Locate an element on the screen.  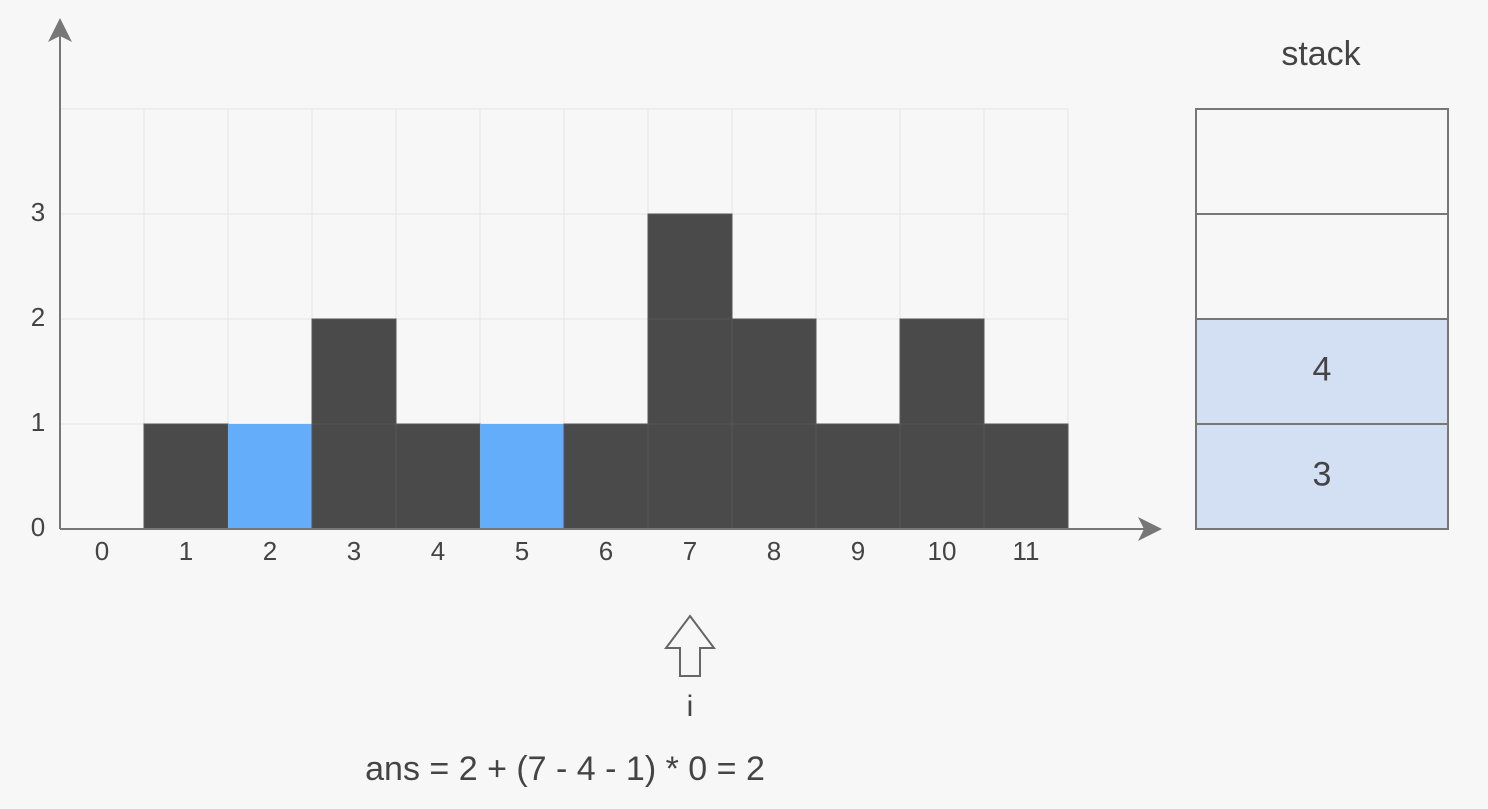
x-tick-label: 6 is located at coordinates (606, 551).